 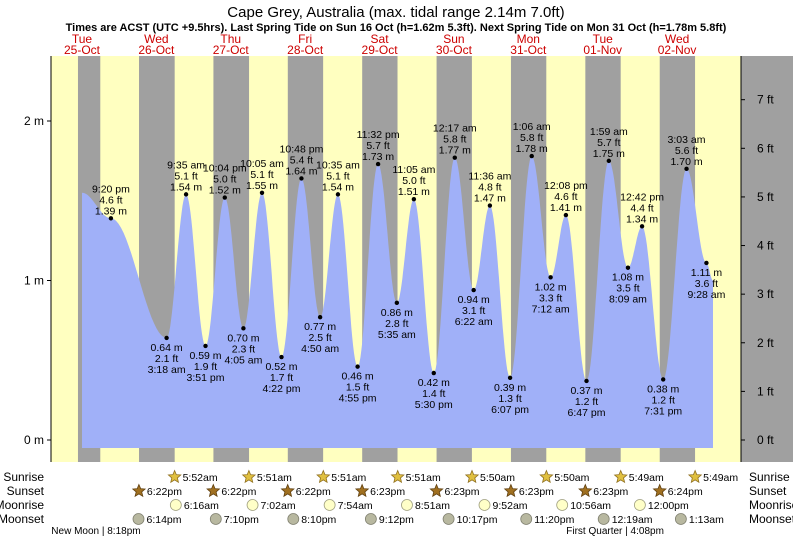 What do you see at coordinates (243, 349) in the screenshot?
I see `low-tide-label: 0.70 m2.3 ft4:05 am` at bounding box center [243, 349].